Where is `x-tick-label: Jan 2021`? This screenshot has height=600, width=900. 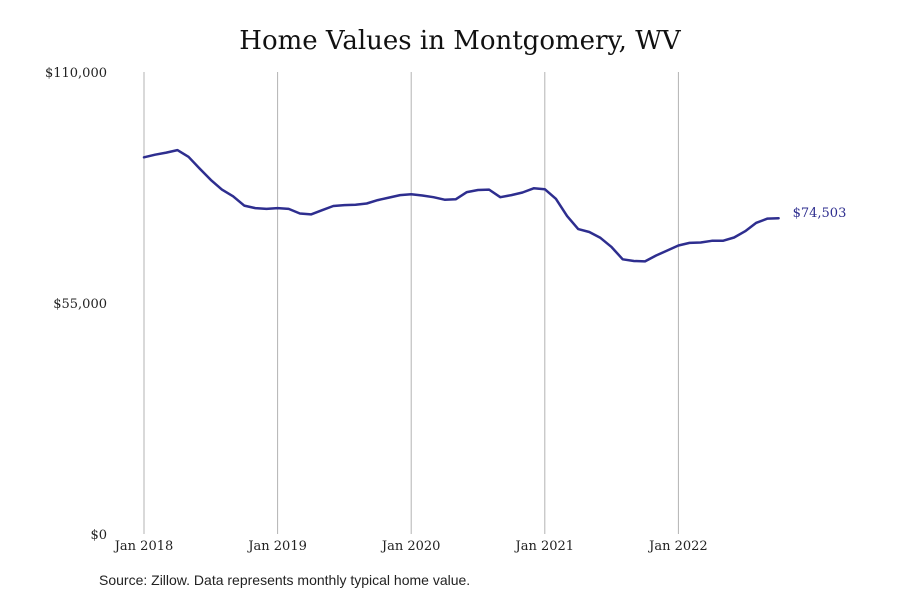
x-tick-label: Jan 2021 is located at coordinates (544, 546).